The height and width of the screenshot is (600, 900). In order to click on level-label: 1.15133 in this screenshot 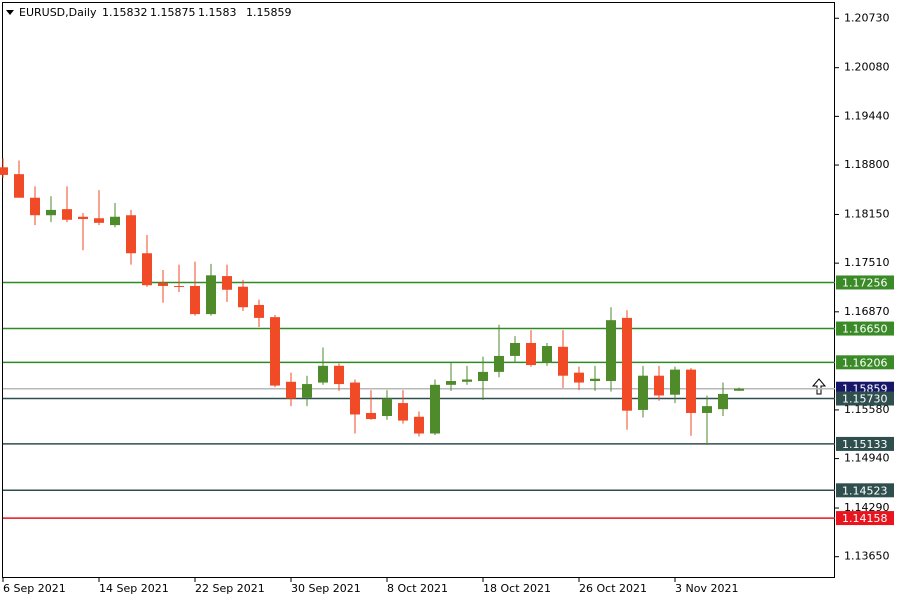, I will do `click(865, 444)`.